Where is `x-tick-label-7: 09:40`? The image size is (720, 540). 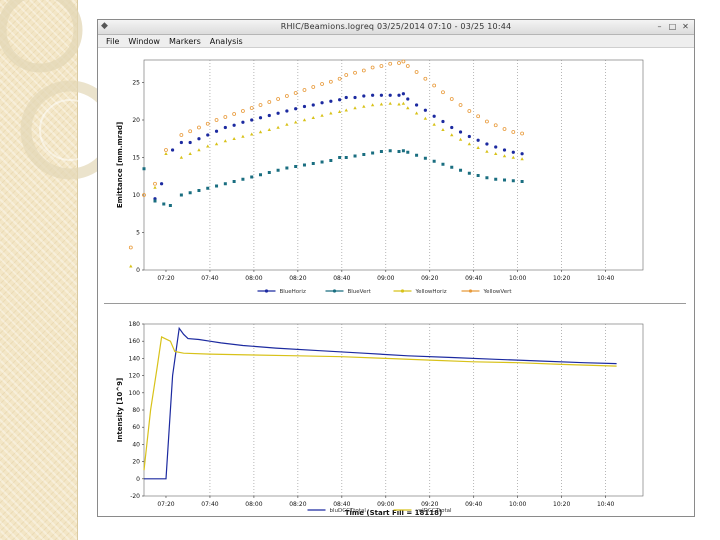
x-tick-label-7: 09:40 is located at coordinates (473, 278).